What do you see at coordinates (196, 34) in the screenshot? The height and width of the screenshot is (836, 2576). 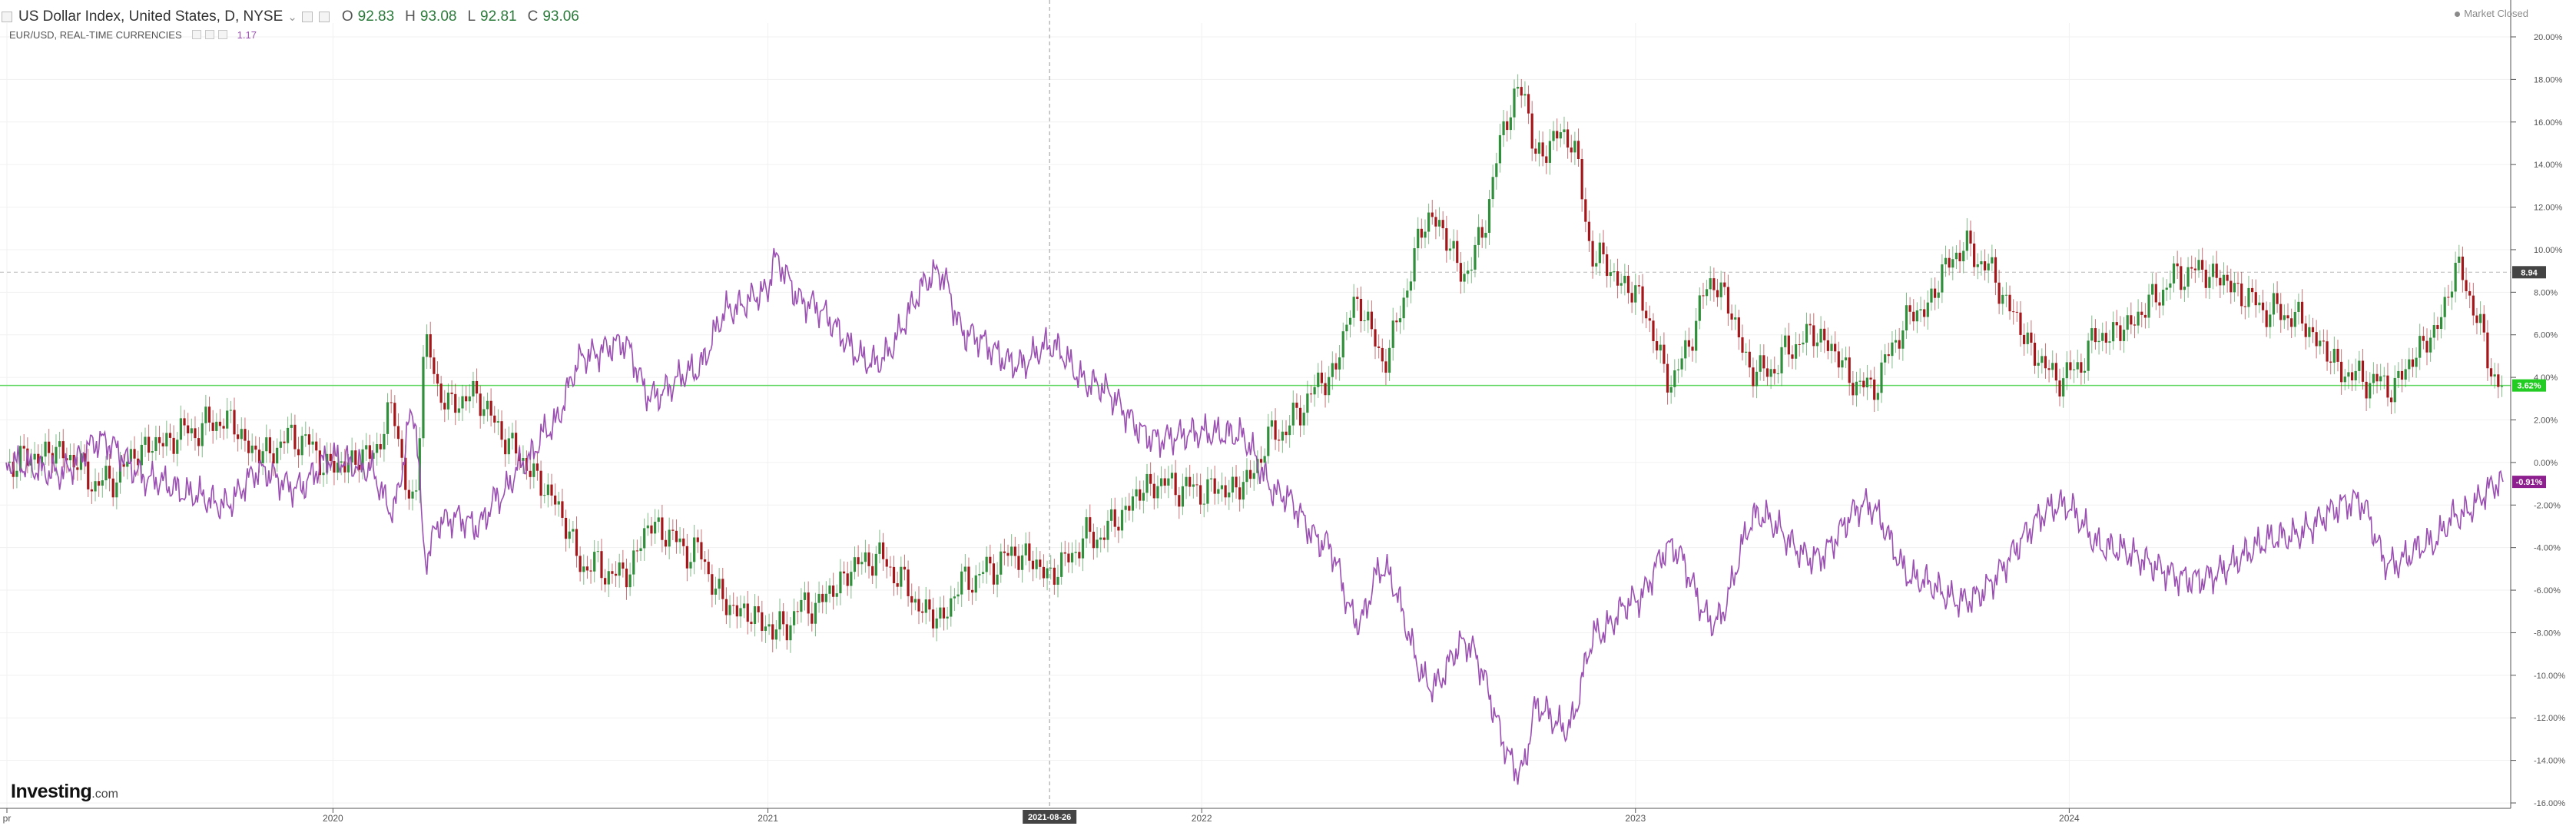 I see `overlay-visibility-icon` at bounding box center [196, 34].